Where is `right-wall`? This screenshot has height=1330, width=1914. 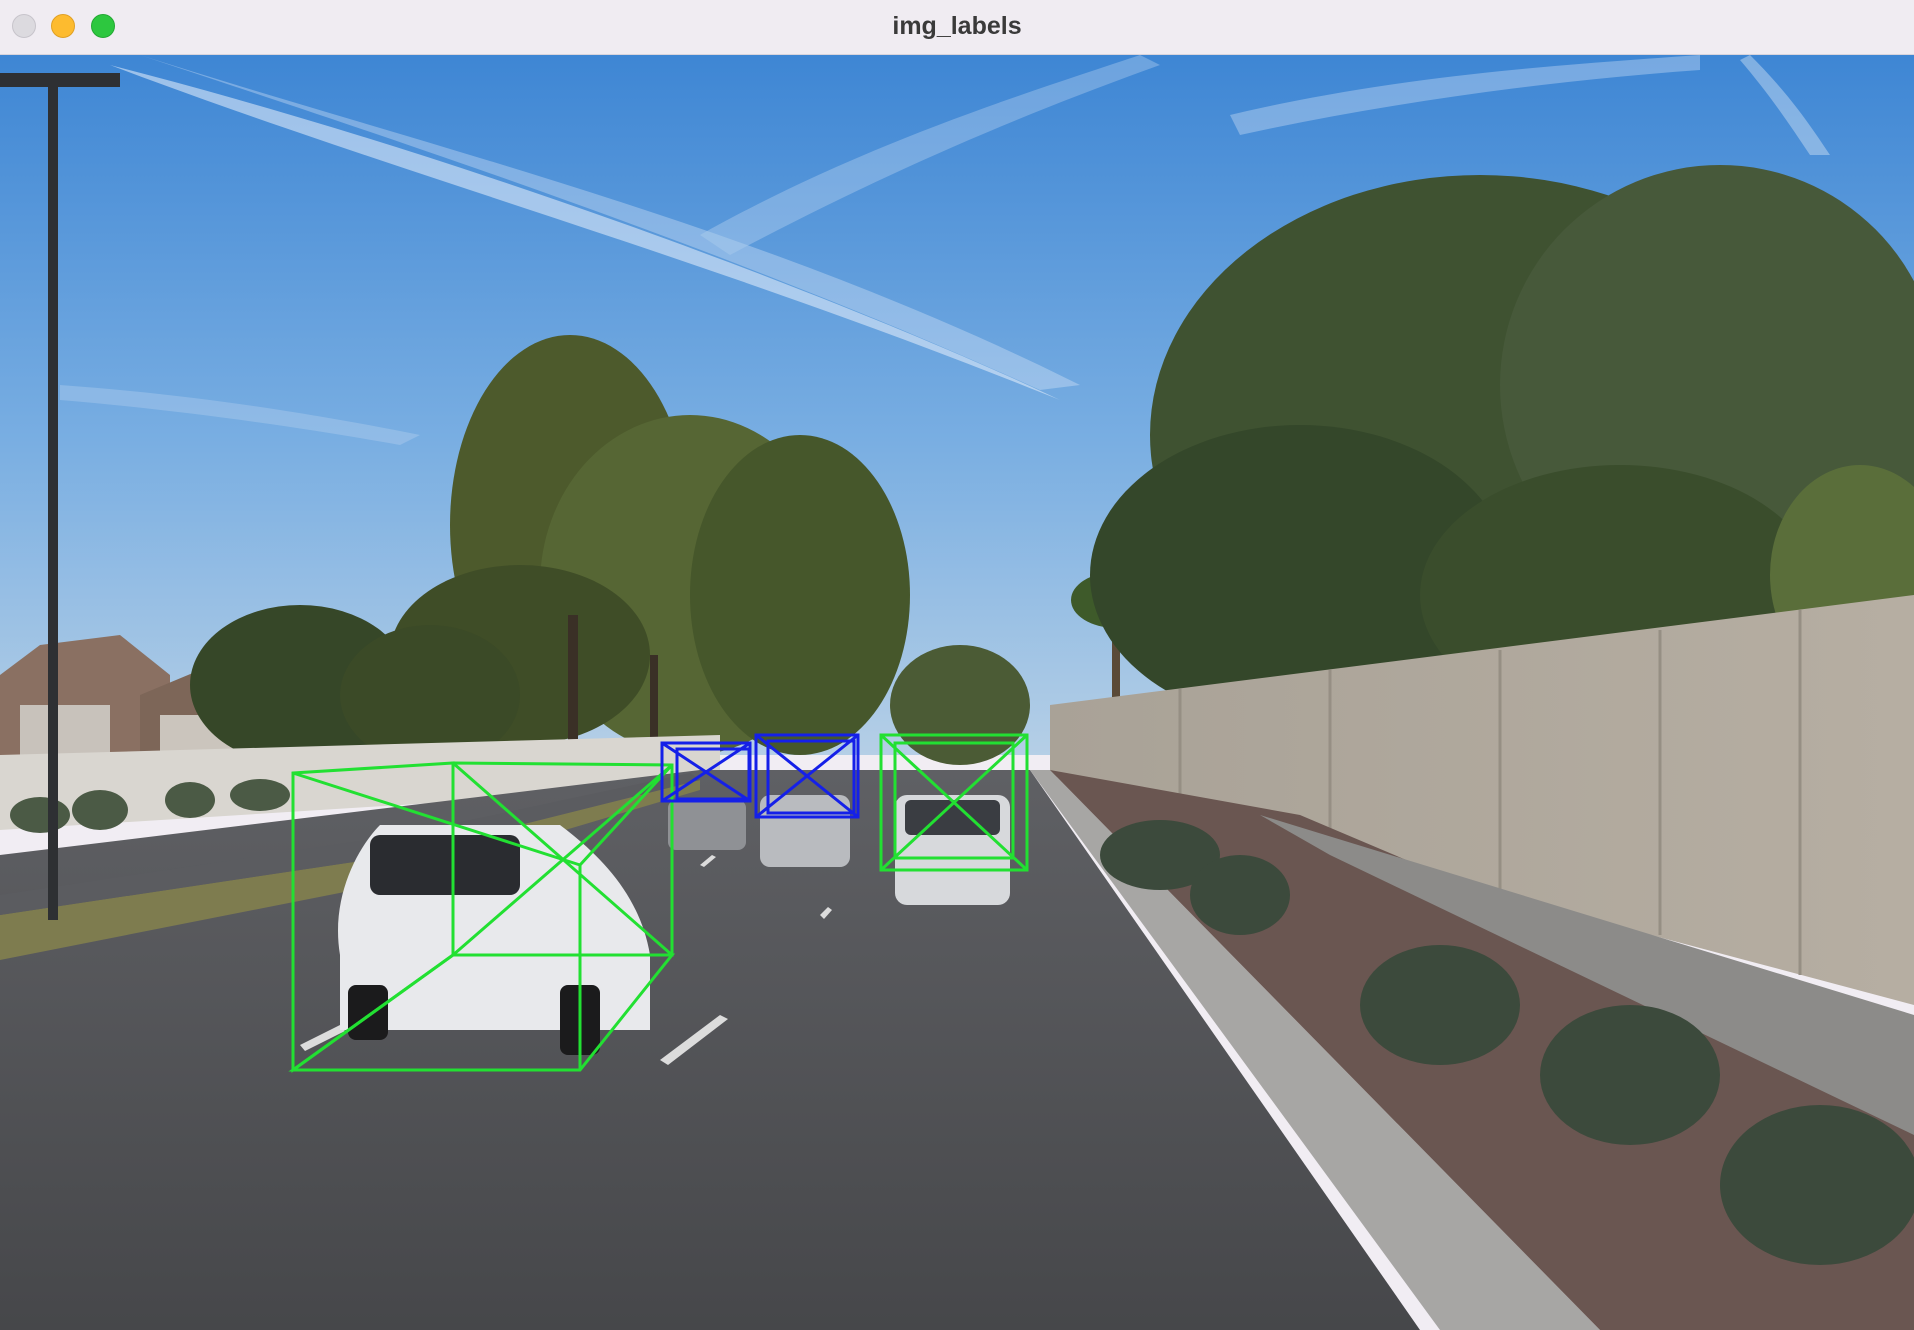 right-wall is located at coordinates (1482, 800).